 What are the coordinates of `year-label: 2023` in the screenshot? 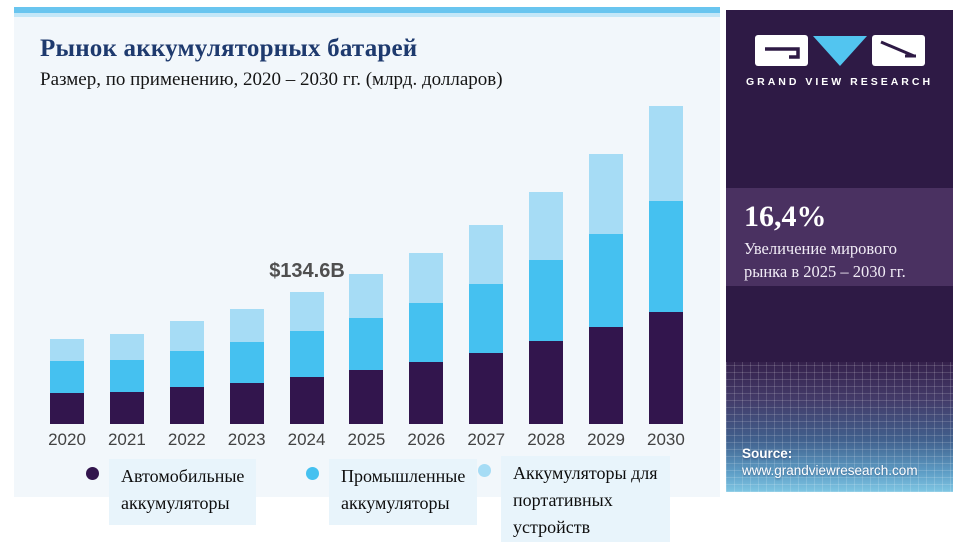 It's located at (246, 439).